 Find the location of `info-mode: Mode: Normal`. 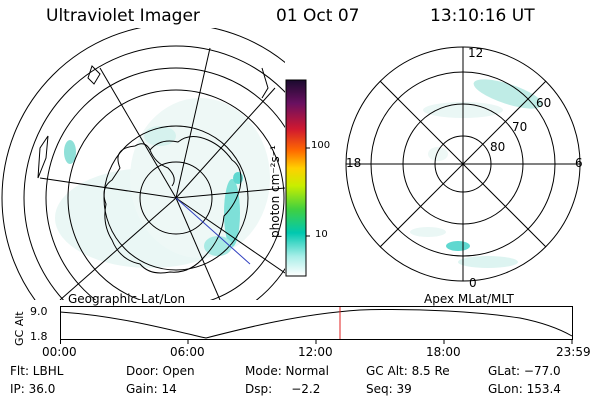

info-mode: Mode: Normal is located at coordinates (287, 371).